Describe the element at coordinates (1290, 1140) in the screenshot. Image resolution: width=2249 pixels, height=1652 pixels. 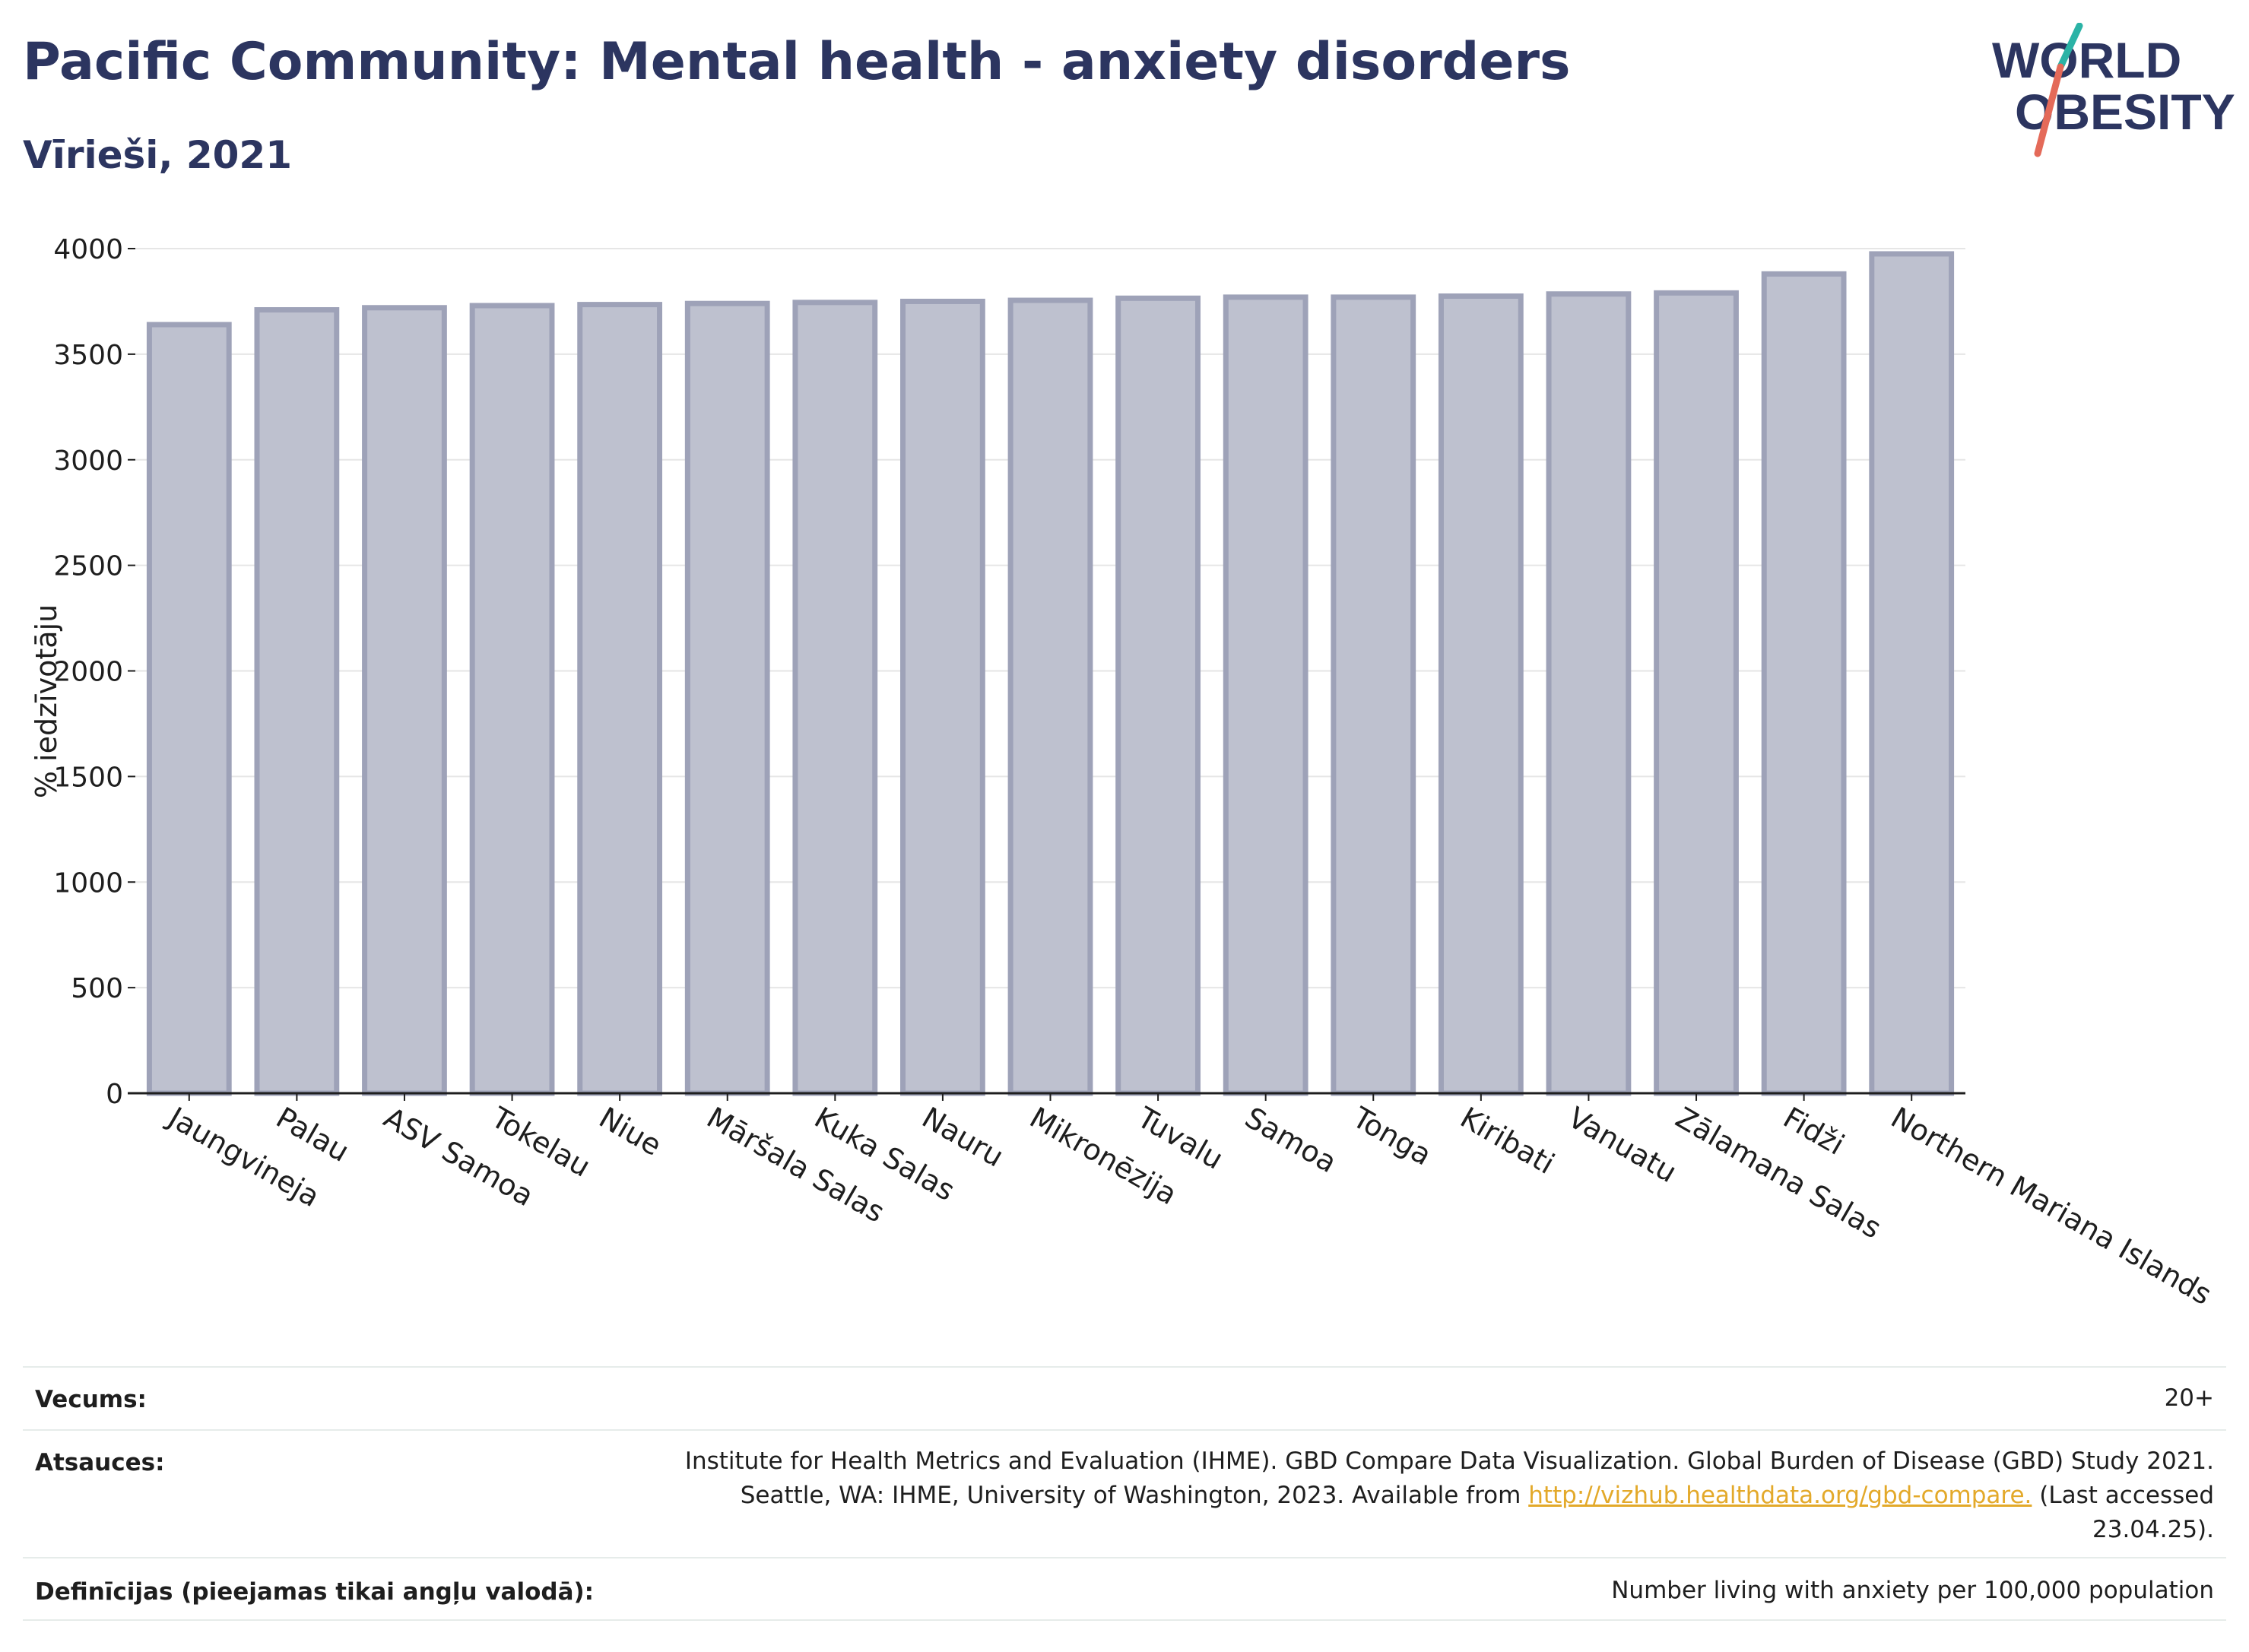
I see `x-tick-label: Samoa` at that location.